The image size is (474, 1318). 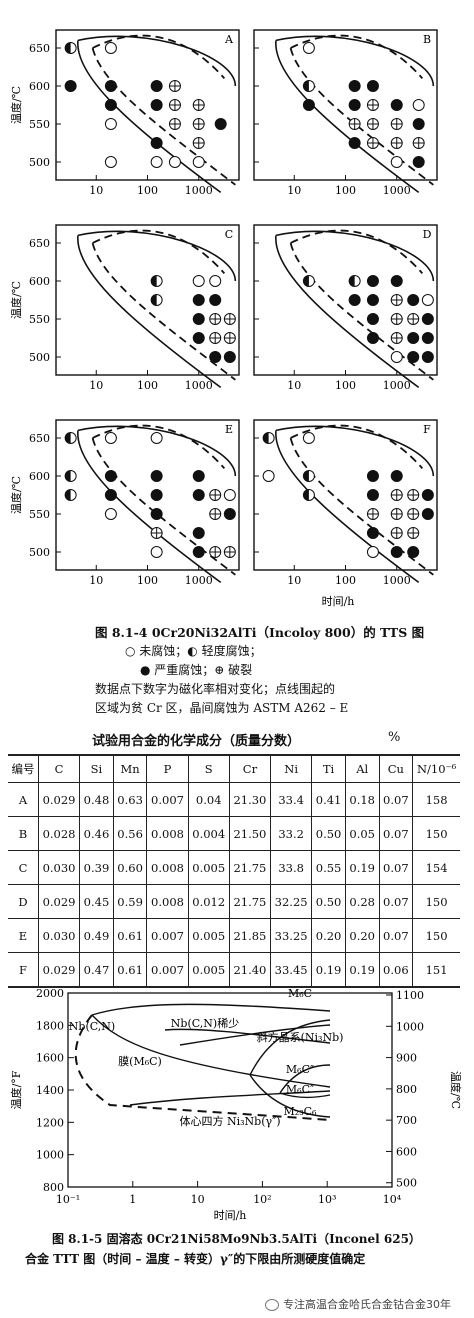 What do you see at coordinates (394, 737) in the screenshot?
I see `table-unit: %` at bounding box center [394, 737].